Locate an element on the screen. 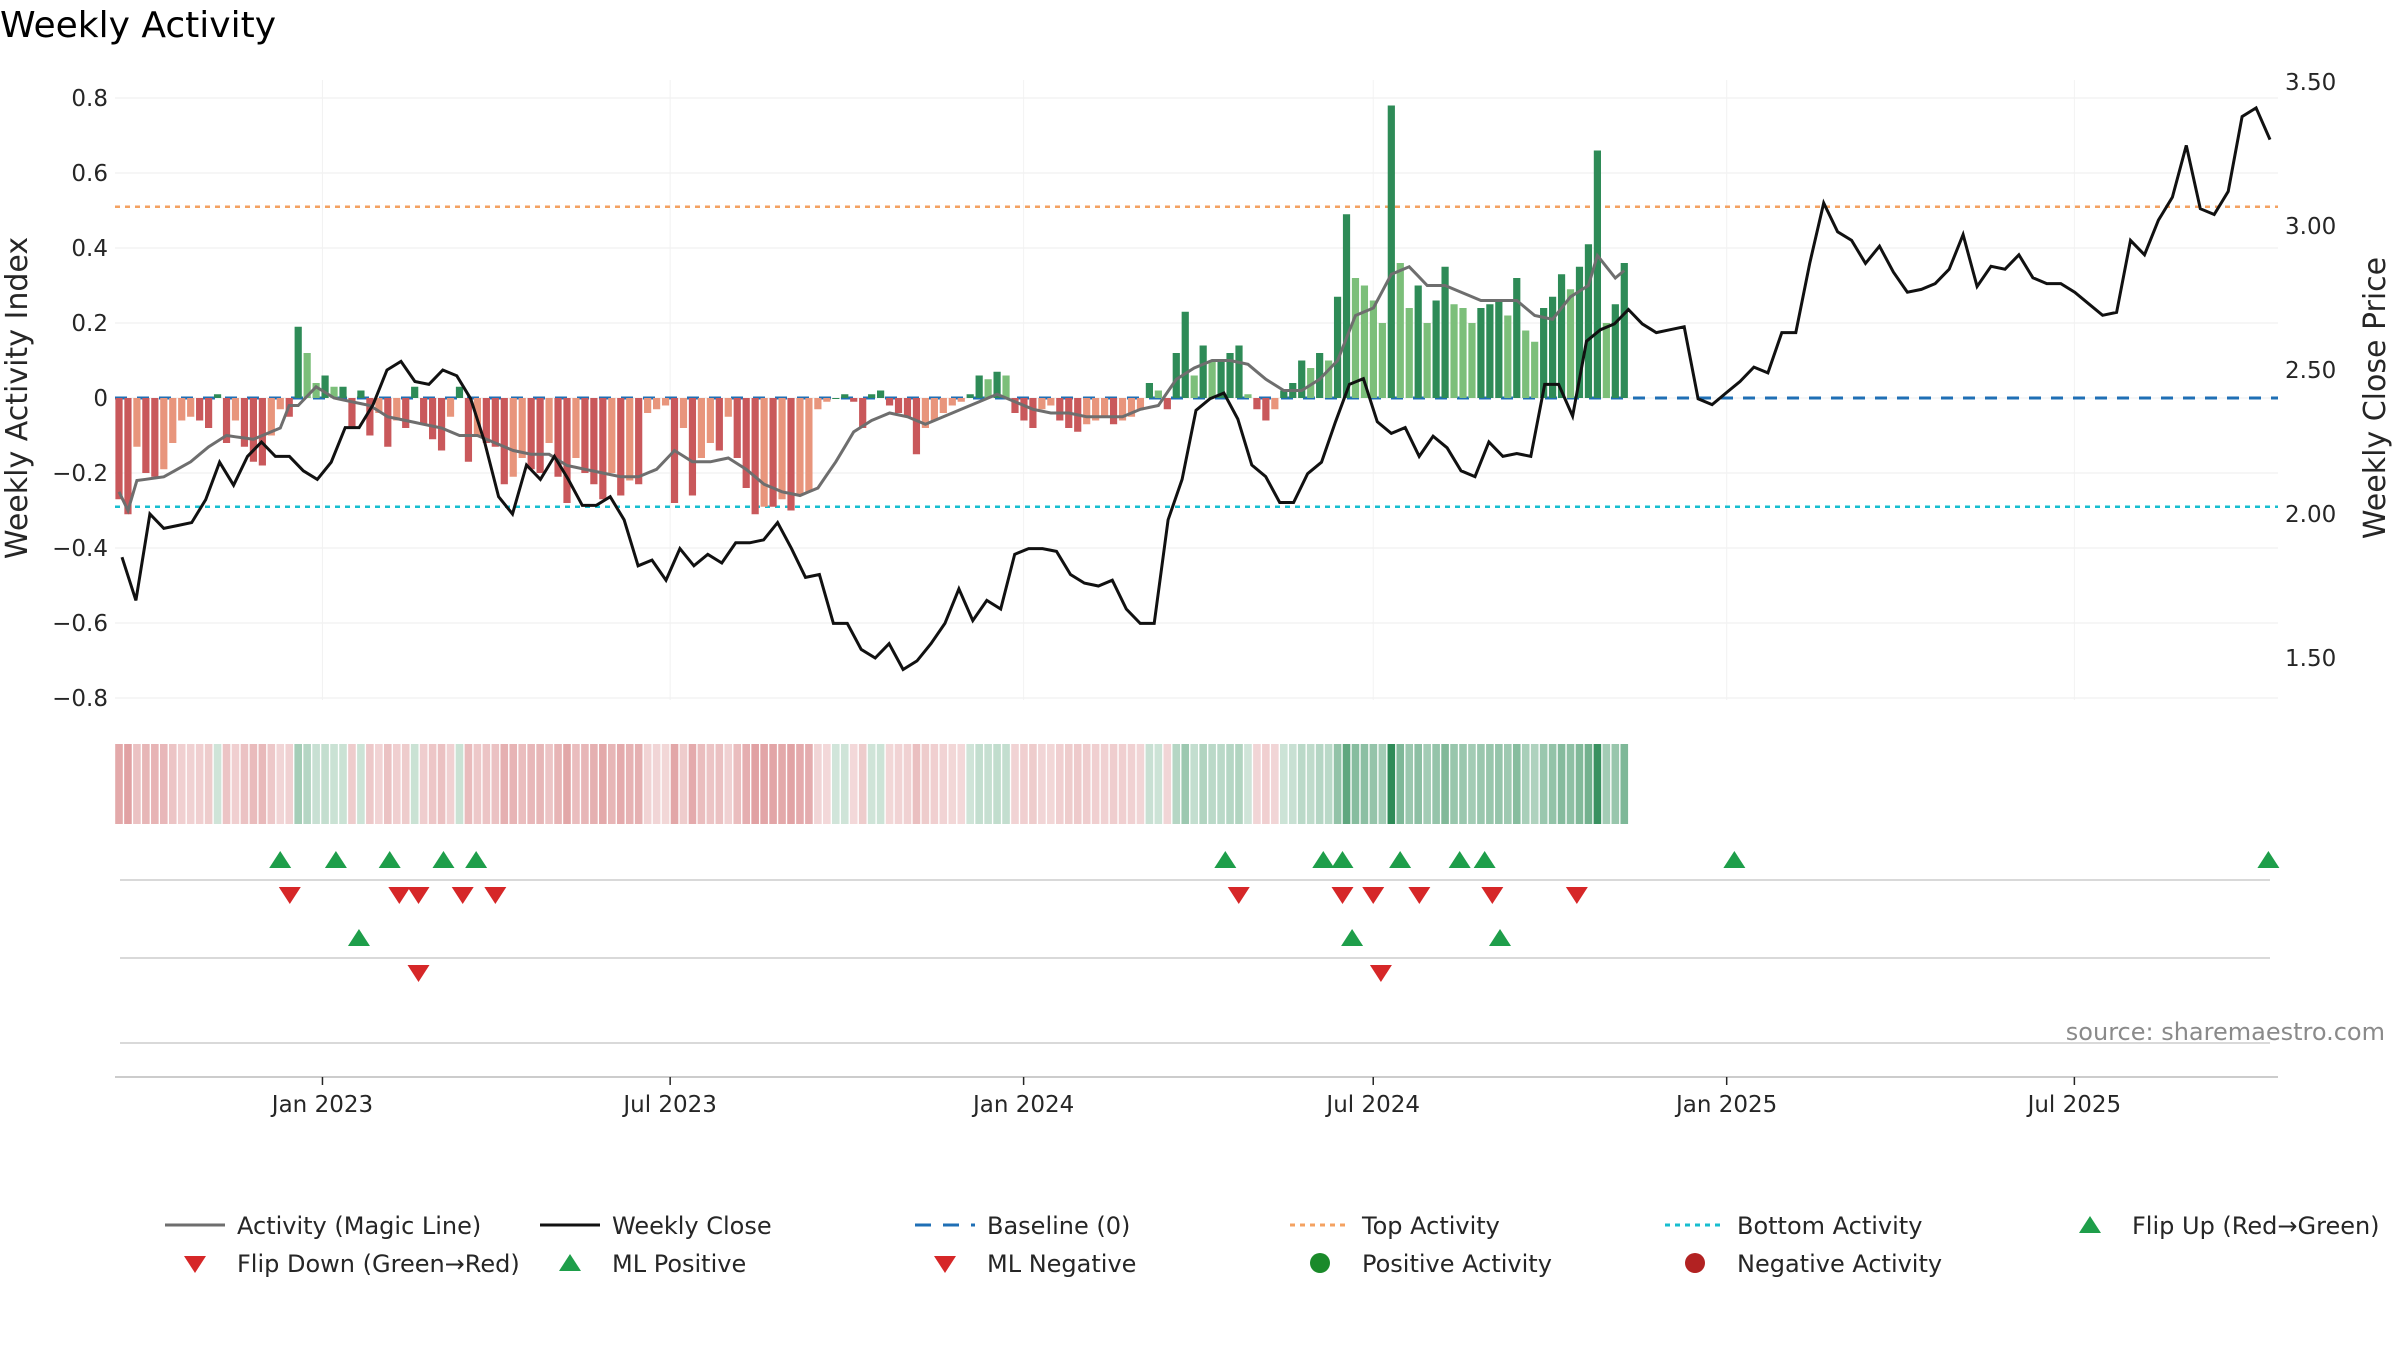 The image size is (2400, 1350). y-tick-left: 0.2 is located at coordinates (89, 324).